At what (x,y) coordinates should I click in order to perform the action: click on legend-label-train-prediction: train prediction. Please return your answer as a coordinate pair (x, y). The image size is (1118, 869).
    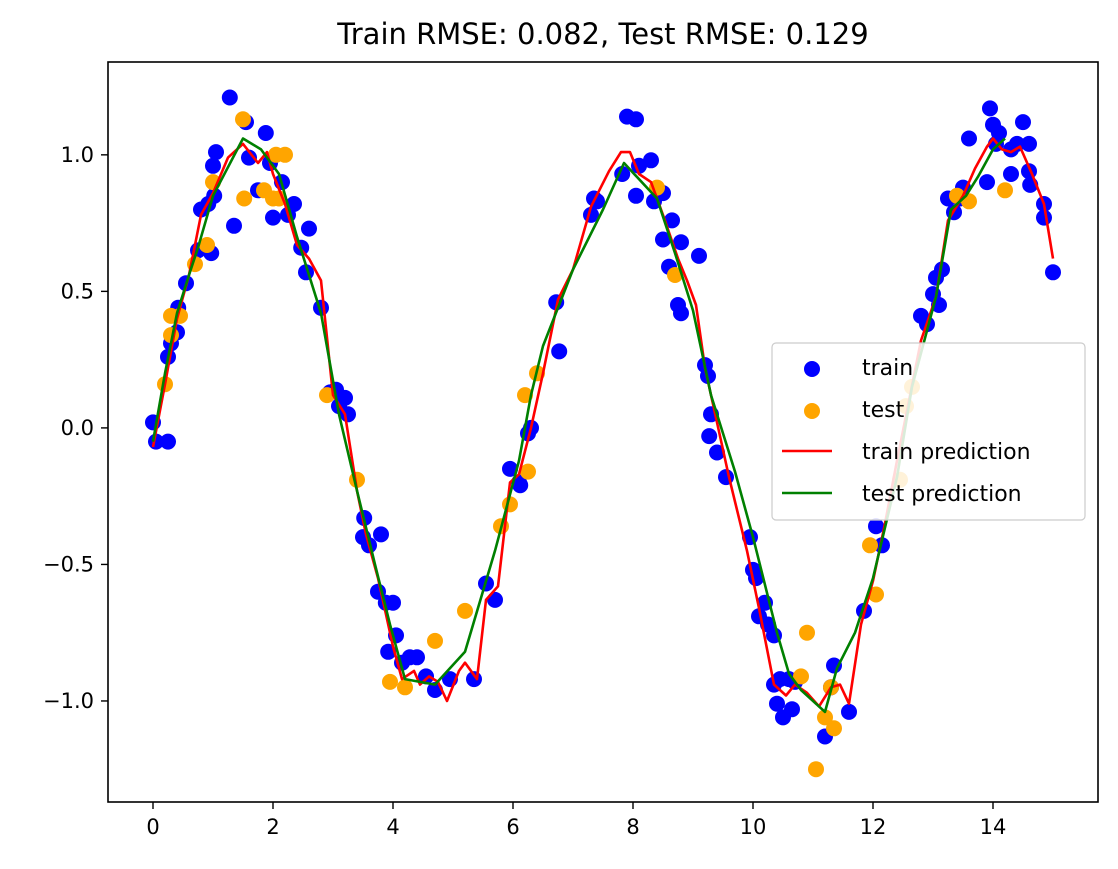
    Looking at the image, I should click on (946, 452).